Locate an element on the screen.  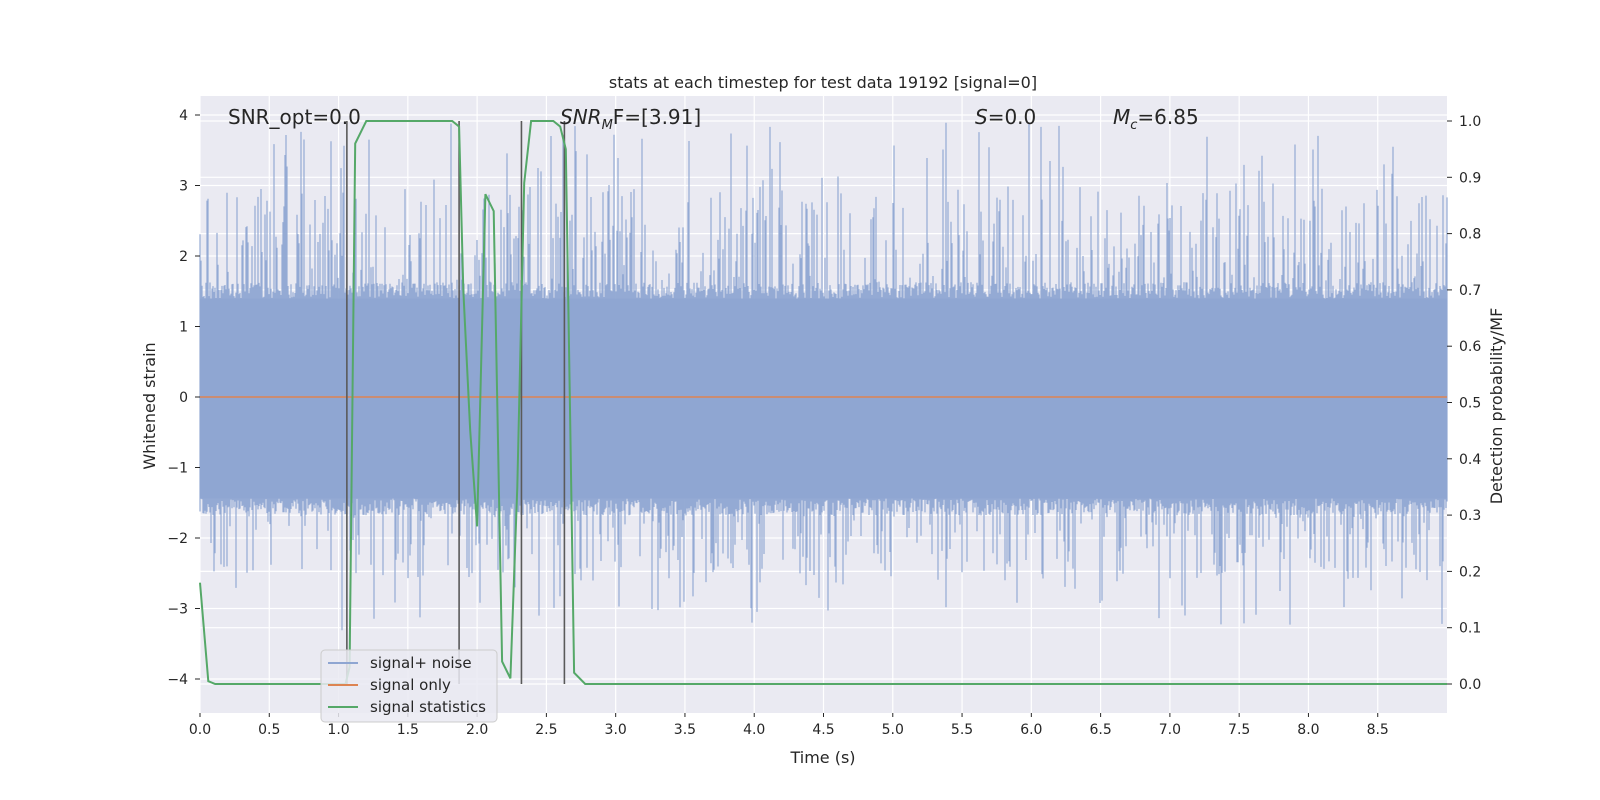
snr-opt-annotation: SNR_opt=0.0 is located at coordinates (294, 117).